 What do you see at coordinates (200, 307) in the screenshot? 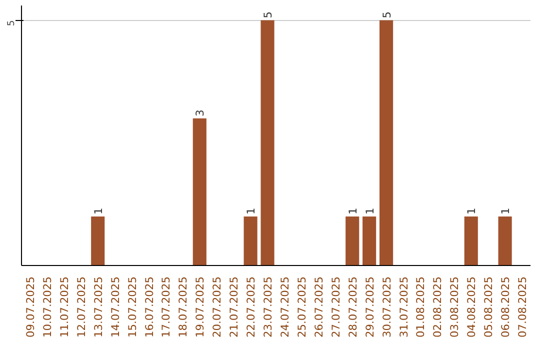
I see `x-tick-label: 19.07.2025` at bounding box center [200, 307].